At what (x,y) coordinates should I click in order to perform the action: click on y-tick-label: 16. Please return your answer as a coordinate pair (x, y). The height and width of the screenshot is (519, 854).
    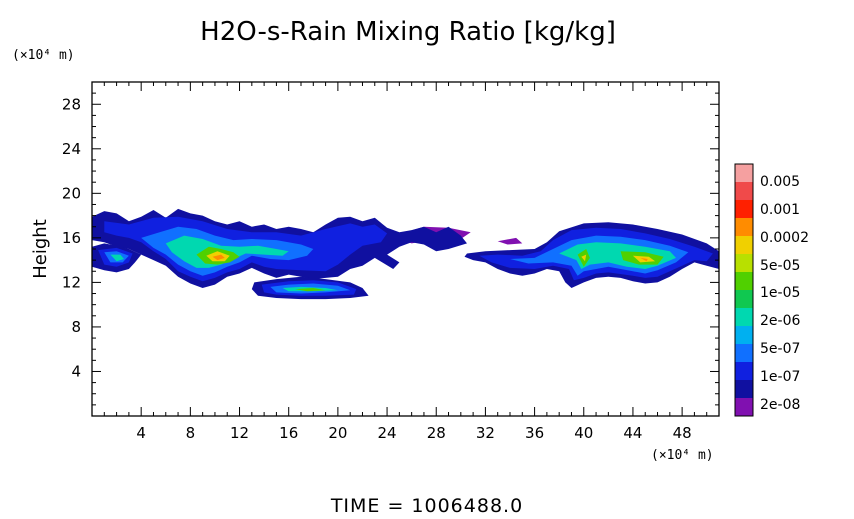
    Looking at the image, I should click on (71, 238).